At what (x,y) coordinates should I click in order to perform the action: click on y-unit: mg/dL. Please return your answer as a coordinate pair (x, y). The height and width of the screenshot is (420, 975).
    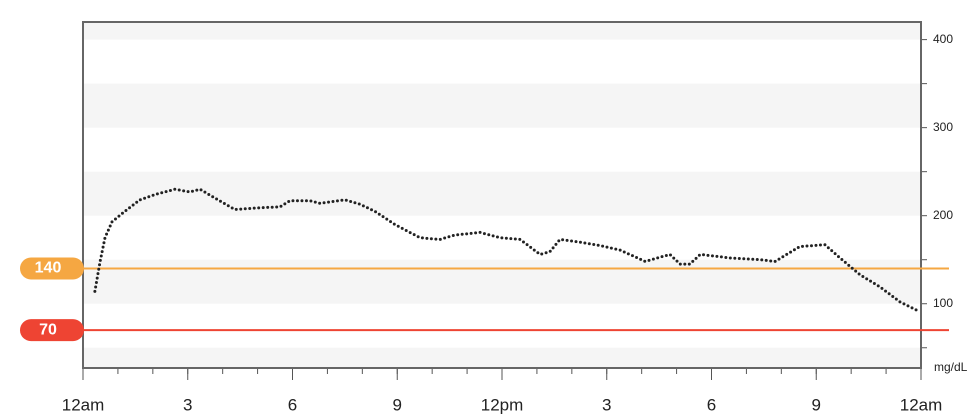
    Looking at the image, I should click on (951, 367).